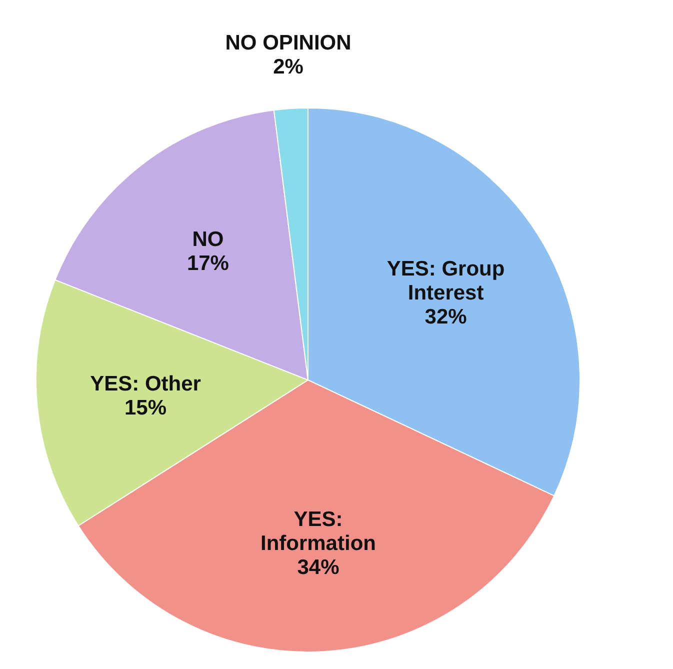  I want to click on slice-label: YES: Group Interest, so click(445, 281).